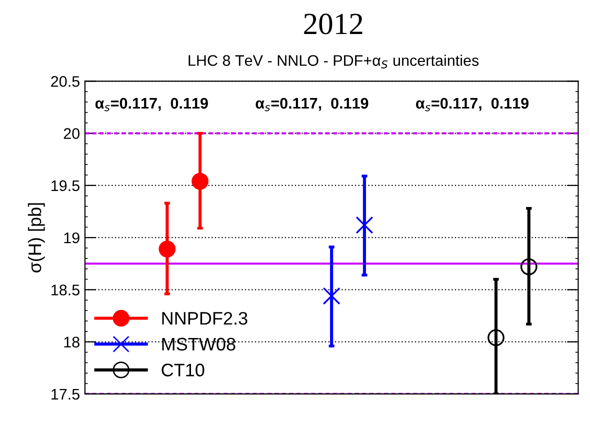 Image resolution: width=590 pixels, height=425 pixels. I want to click on chart-subtitle: LHC 8 TeV - NNLO - PDF+α$_{S}$ uncertainties, so click(333, 61).